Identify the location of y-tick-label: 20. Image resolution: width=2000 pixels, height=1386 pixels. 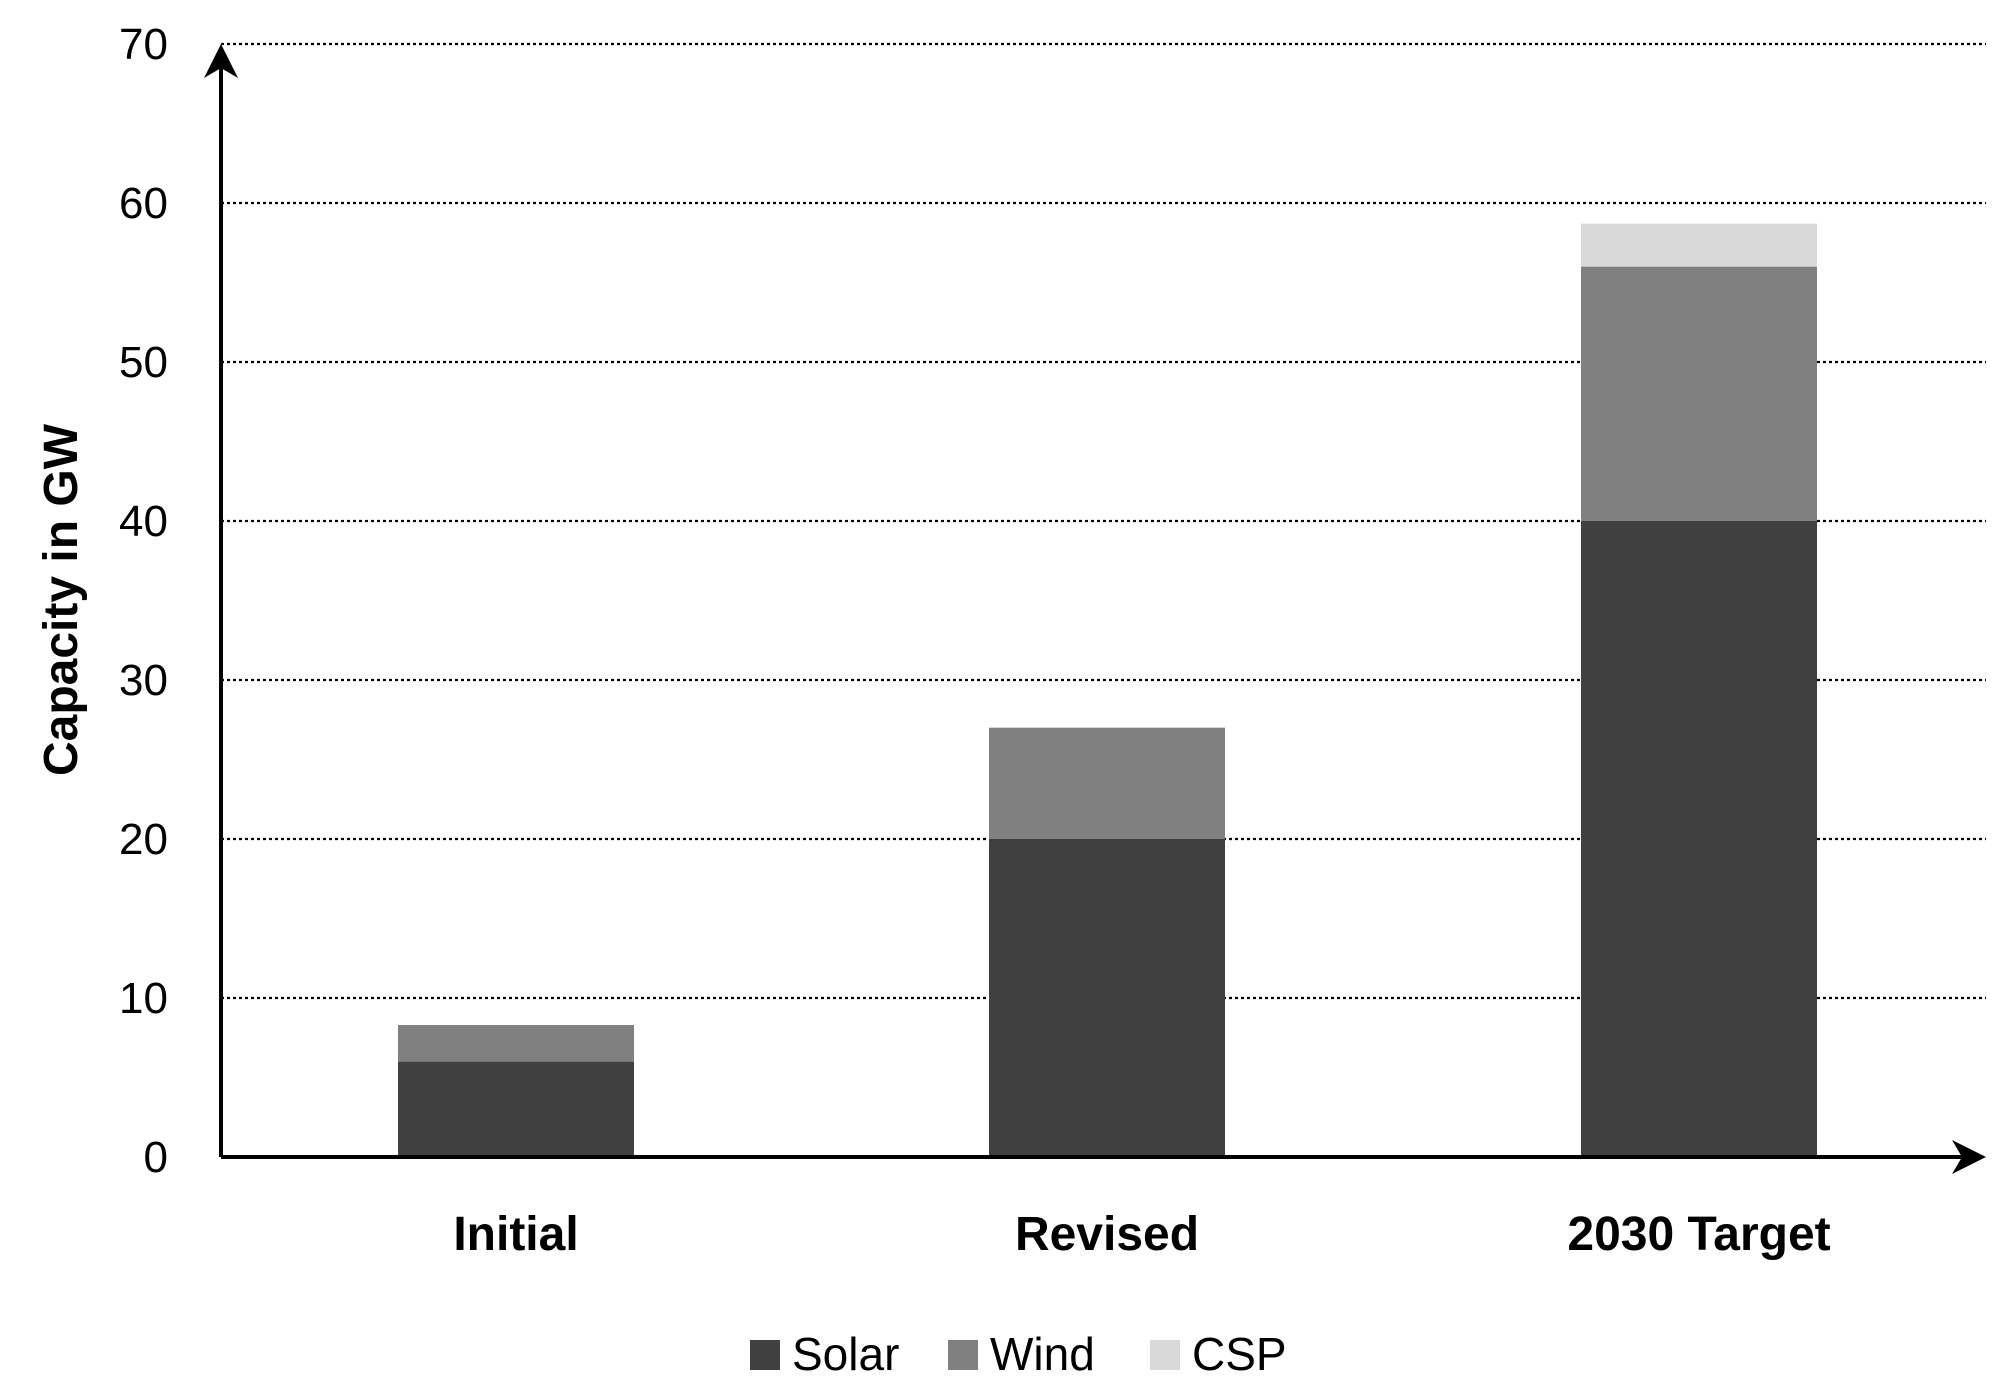
(143, 839).